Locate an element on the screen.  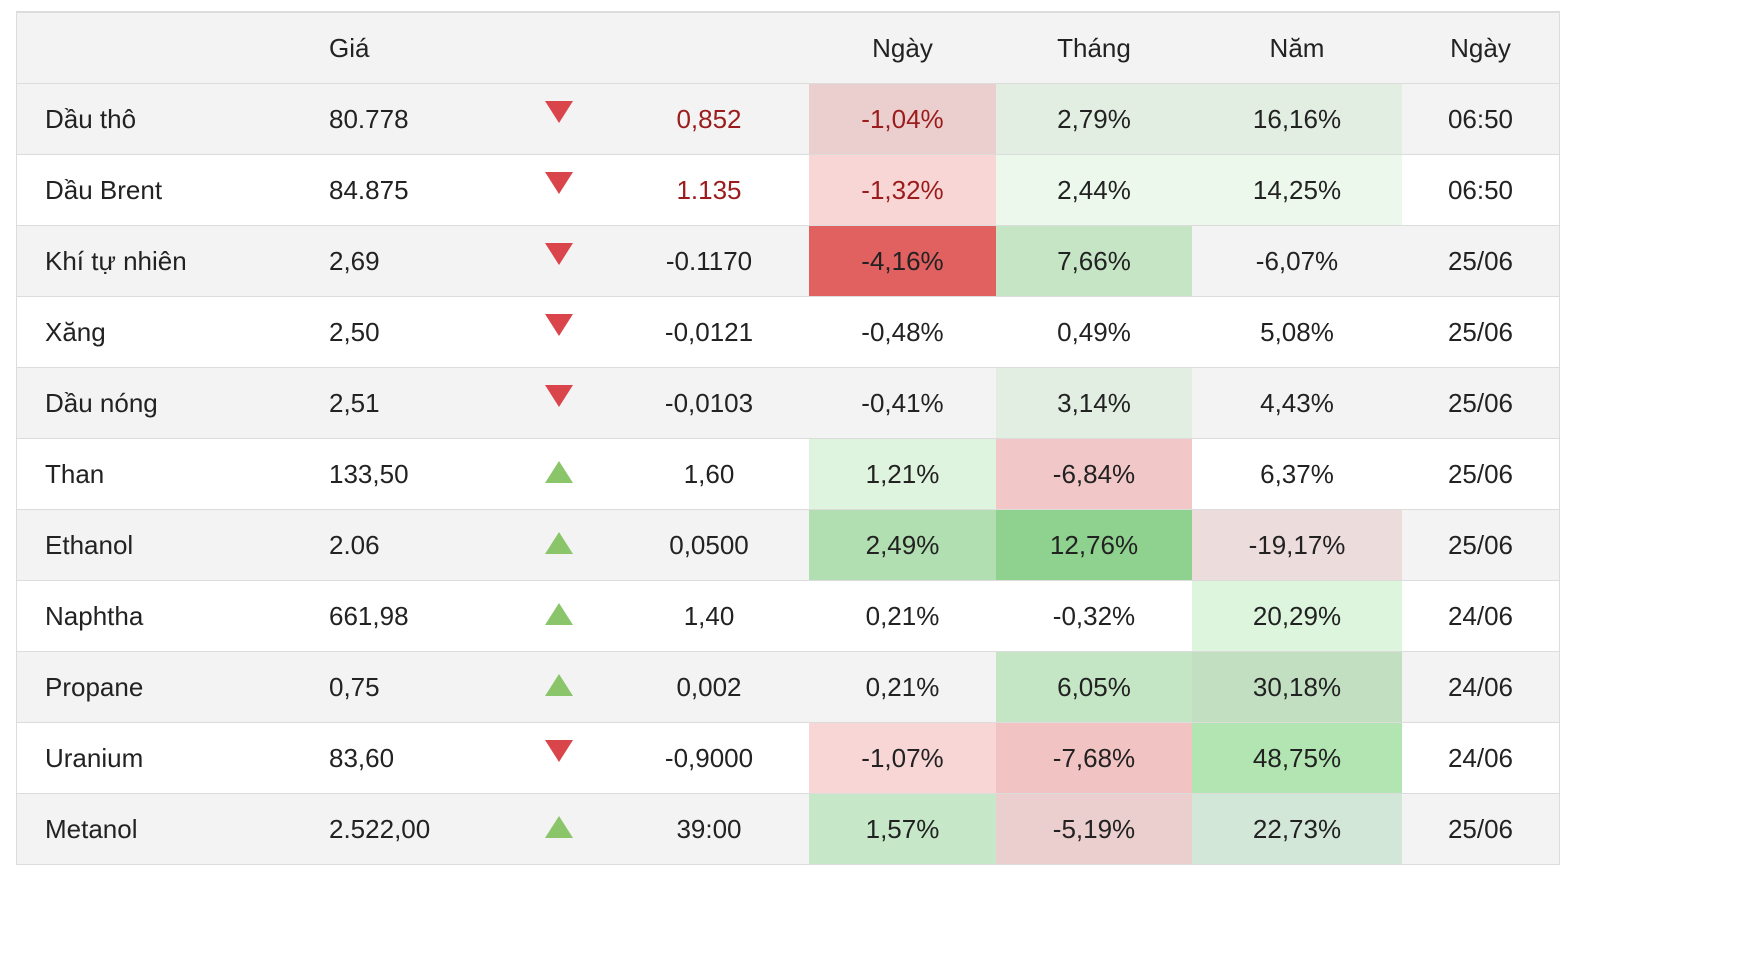
month-change-cell: -0,32% is located at coordinates (1094, 616).